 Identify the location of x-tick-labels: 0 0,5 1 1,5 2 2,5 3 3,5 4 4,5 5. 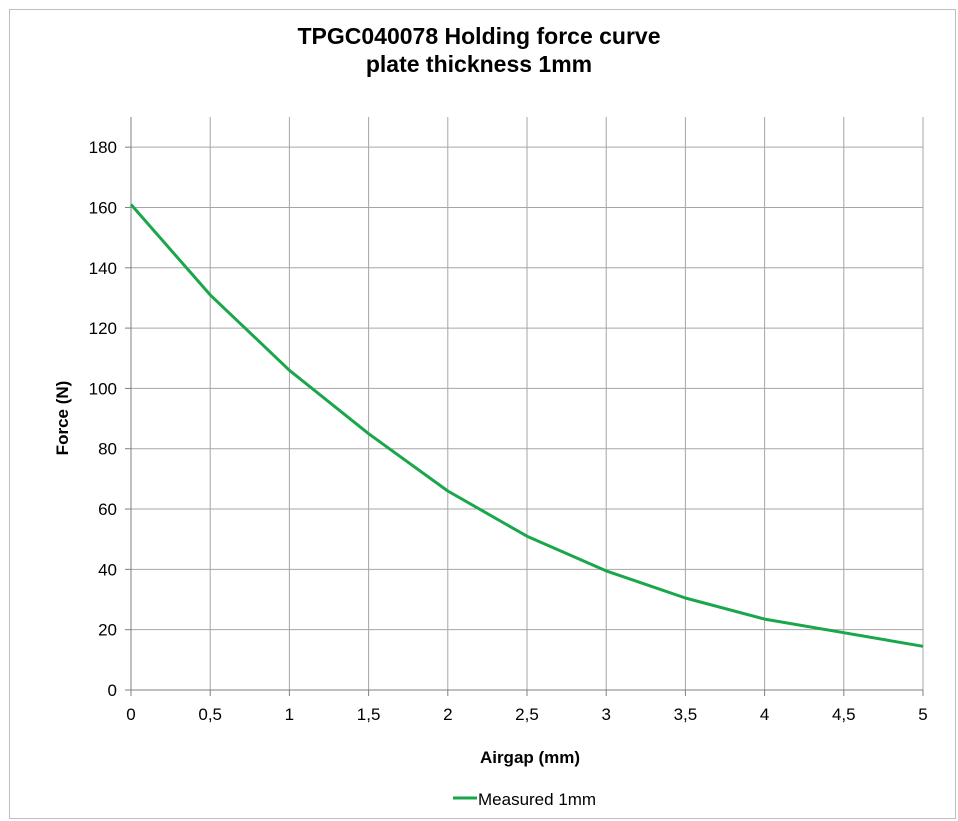
(526, 714).